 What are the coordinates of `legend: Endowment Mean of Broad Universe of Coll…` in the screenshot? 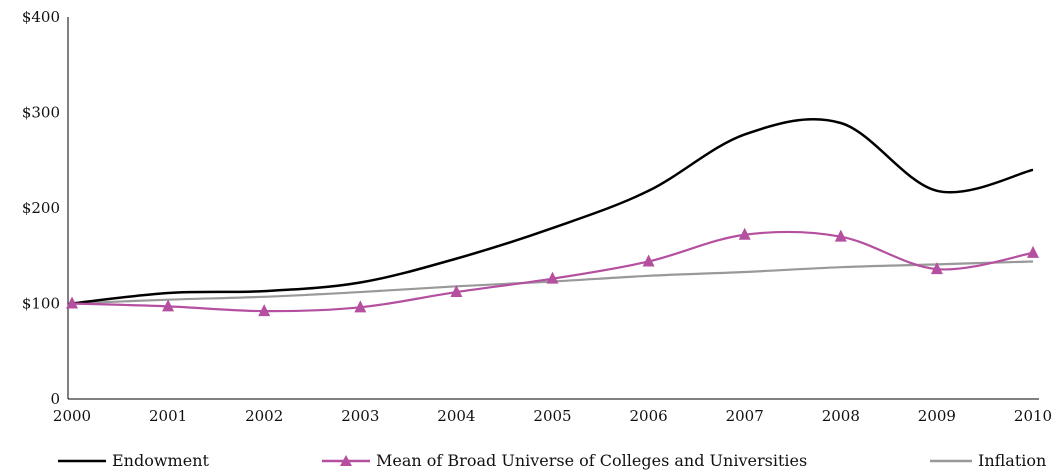 It's located at (527, 460).